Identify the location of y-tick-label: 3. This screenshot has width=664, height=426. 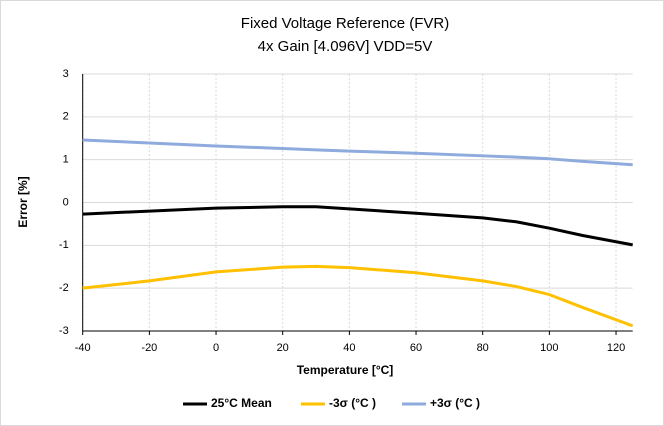
(66, 74).